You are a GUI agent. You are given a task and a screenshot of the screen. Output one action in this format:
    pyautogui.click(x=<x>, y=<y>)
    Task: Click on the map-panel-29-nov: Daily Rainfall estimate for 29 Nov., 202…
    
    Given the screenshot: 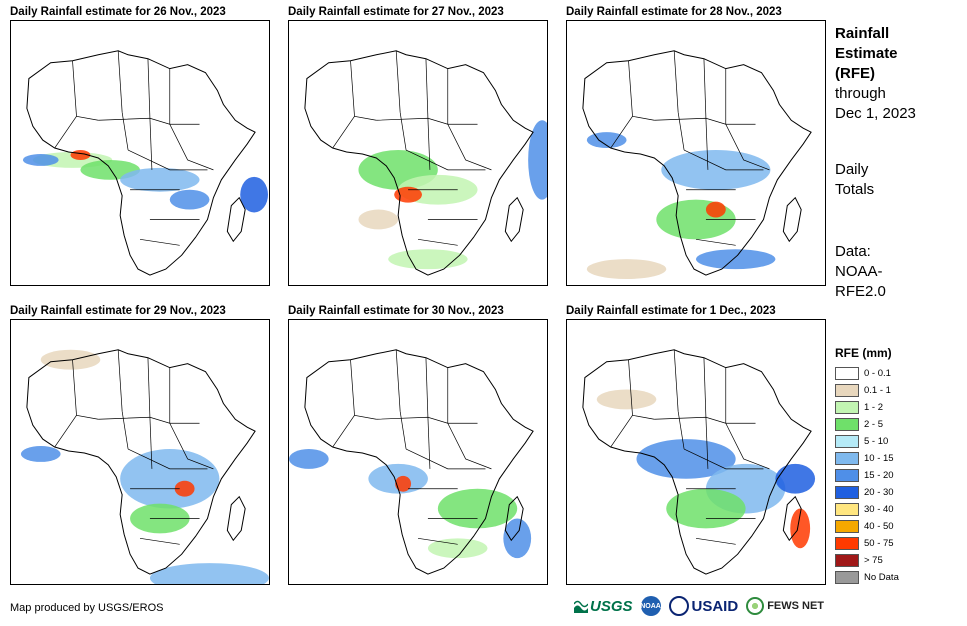 What is the action you would take?
    pyautogui.click(x=141, y=444)
    